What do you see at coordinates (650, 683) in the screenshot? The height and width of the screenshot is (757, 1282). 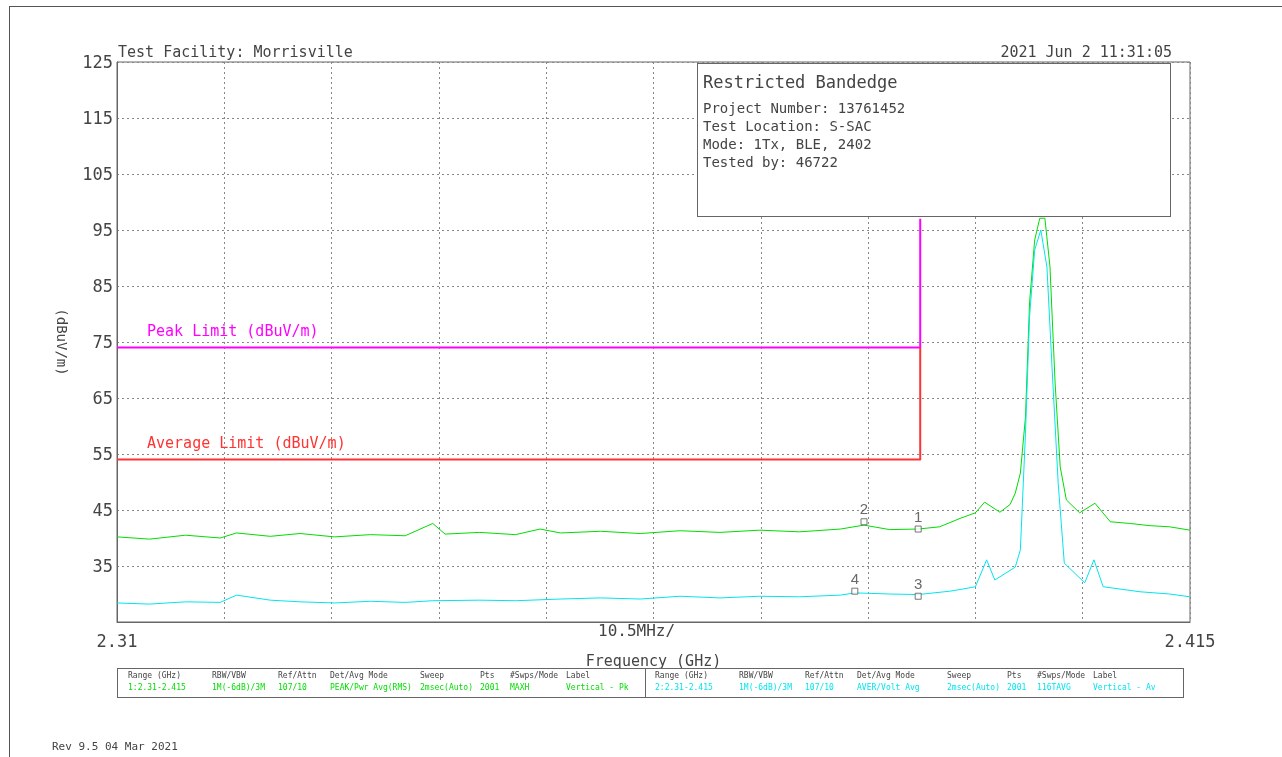 I see `settings-table: Range (GHz) RBW/VBW Ref/Attn Det/Avg Mode Sweep Pts #Swps/Mode Label 1:2.31-2.415 1M(-6dB)/3M 107/10 PEAK/Pwr Avg(RMS) 2msec(Auto) 2001 MAXH Vertical - Pk Range (GHz) RBW/VBW Ref/Attn Det/Avg Mode Sweep Pts #Swps/Mode Label 2:2.31-2.415 1M(-6dB)/3M 107/10 AVER/Volt Avg 2msec(Auto) 2001 116TAVG Vertical - Av` at bounding box center [650, 683].